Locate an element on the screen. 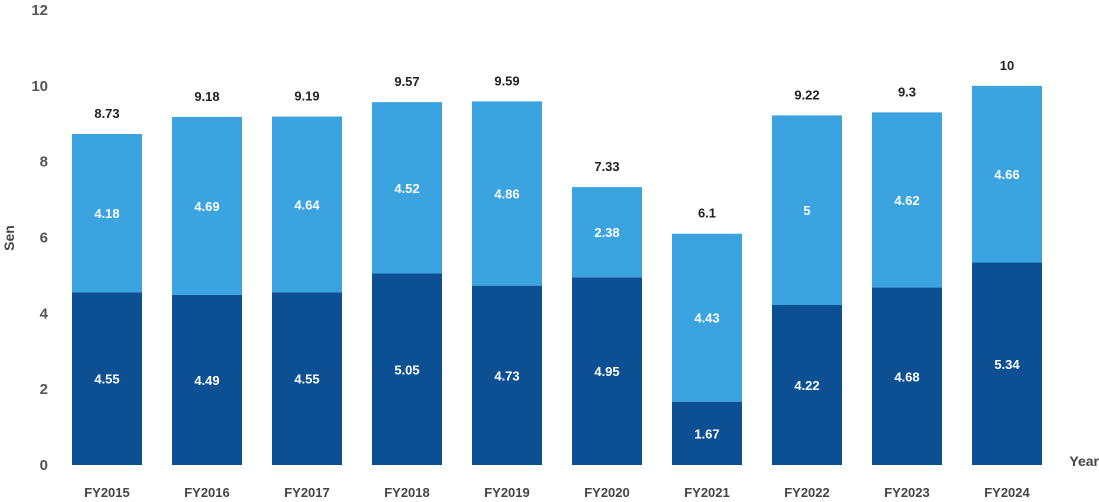 The height and width of the screenshot is (502, 1099). bar-total-label: 8.73 is located at coordinates (106, 113).